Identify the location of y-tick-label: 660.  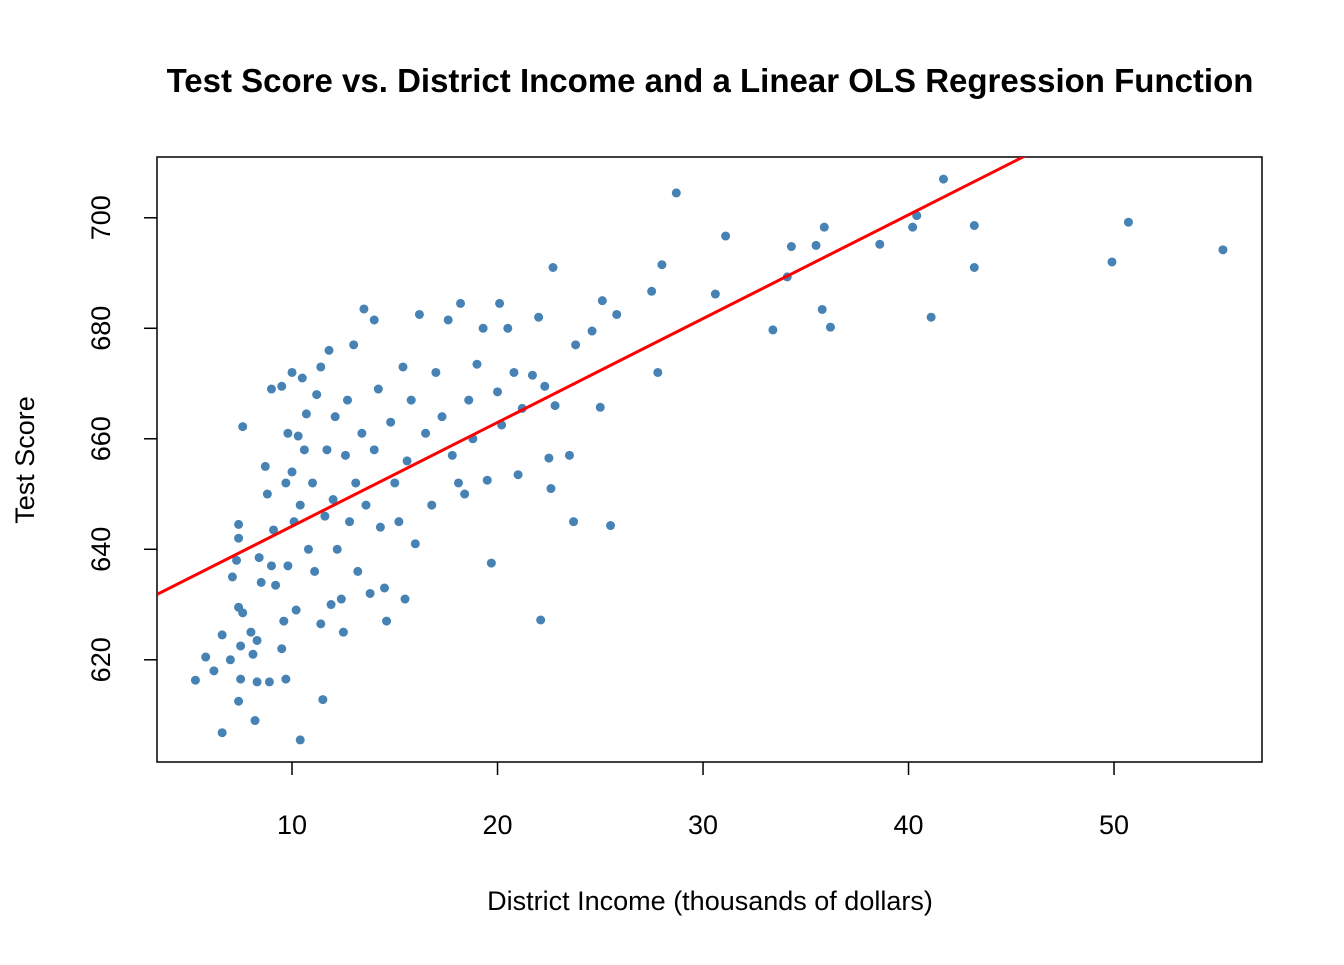
(101, 438).